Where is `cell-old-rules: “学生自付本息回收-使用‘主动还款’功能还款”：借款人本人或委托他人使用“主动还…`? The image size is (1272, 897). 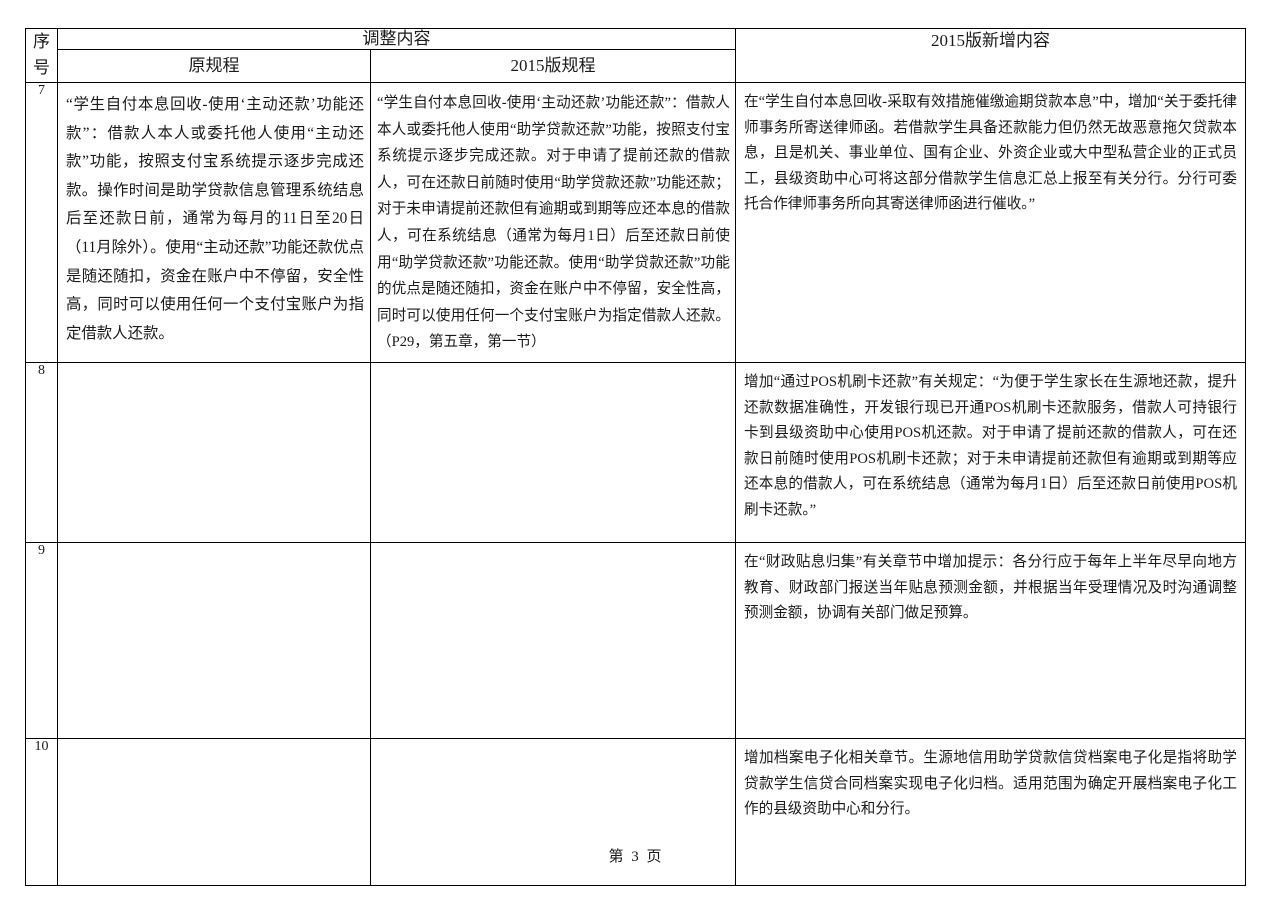
cell-old-rules: “学生自付本息回收-使用‘主动还款’功能还款”：借款人本人或委托他人使用“主动还… is located at coordinates (214, 222).